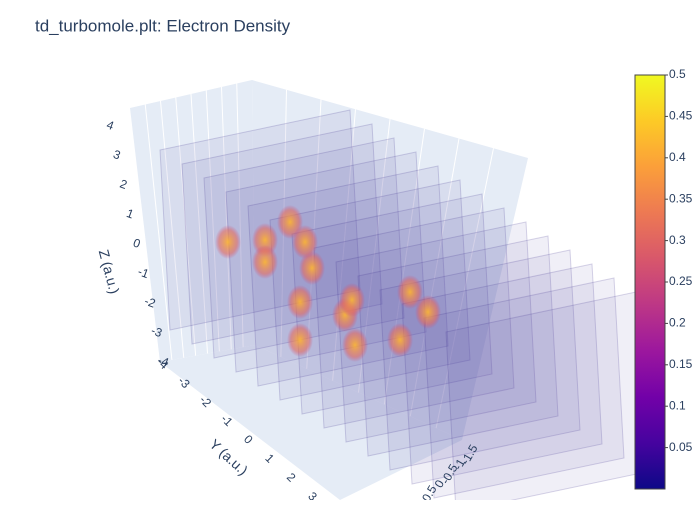 The image size is (700, 505). Describe the element at coordinates (677, 157) in the screenshot. I see `colorbar-tick-label: 0.4` at that location.